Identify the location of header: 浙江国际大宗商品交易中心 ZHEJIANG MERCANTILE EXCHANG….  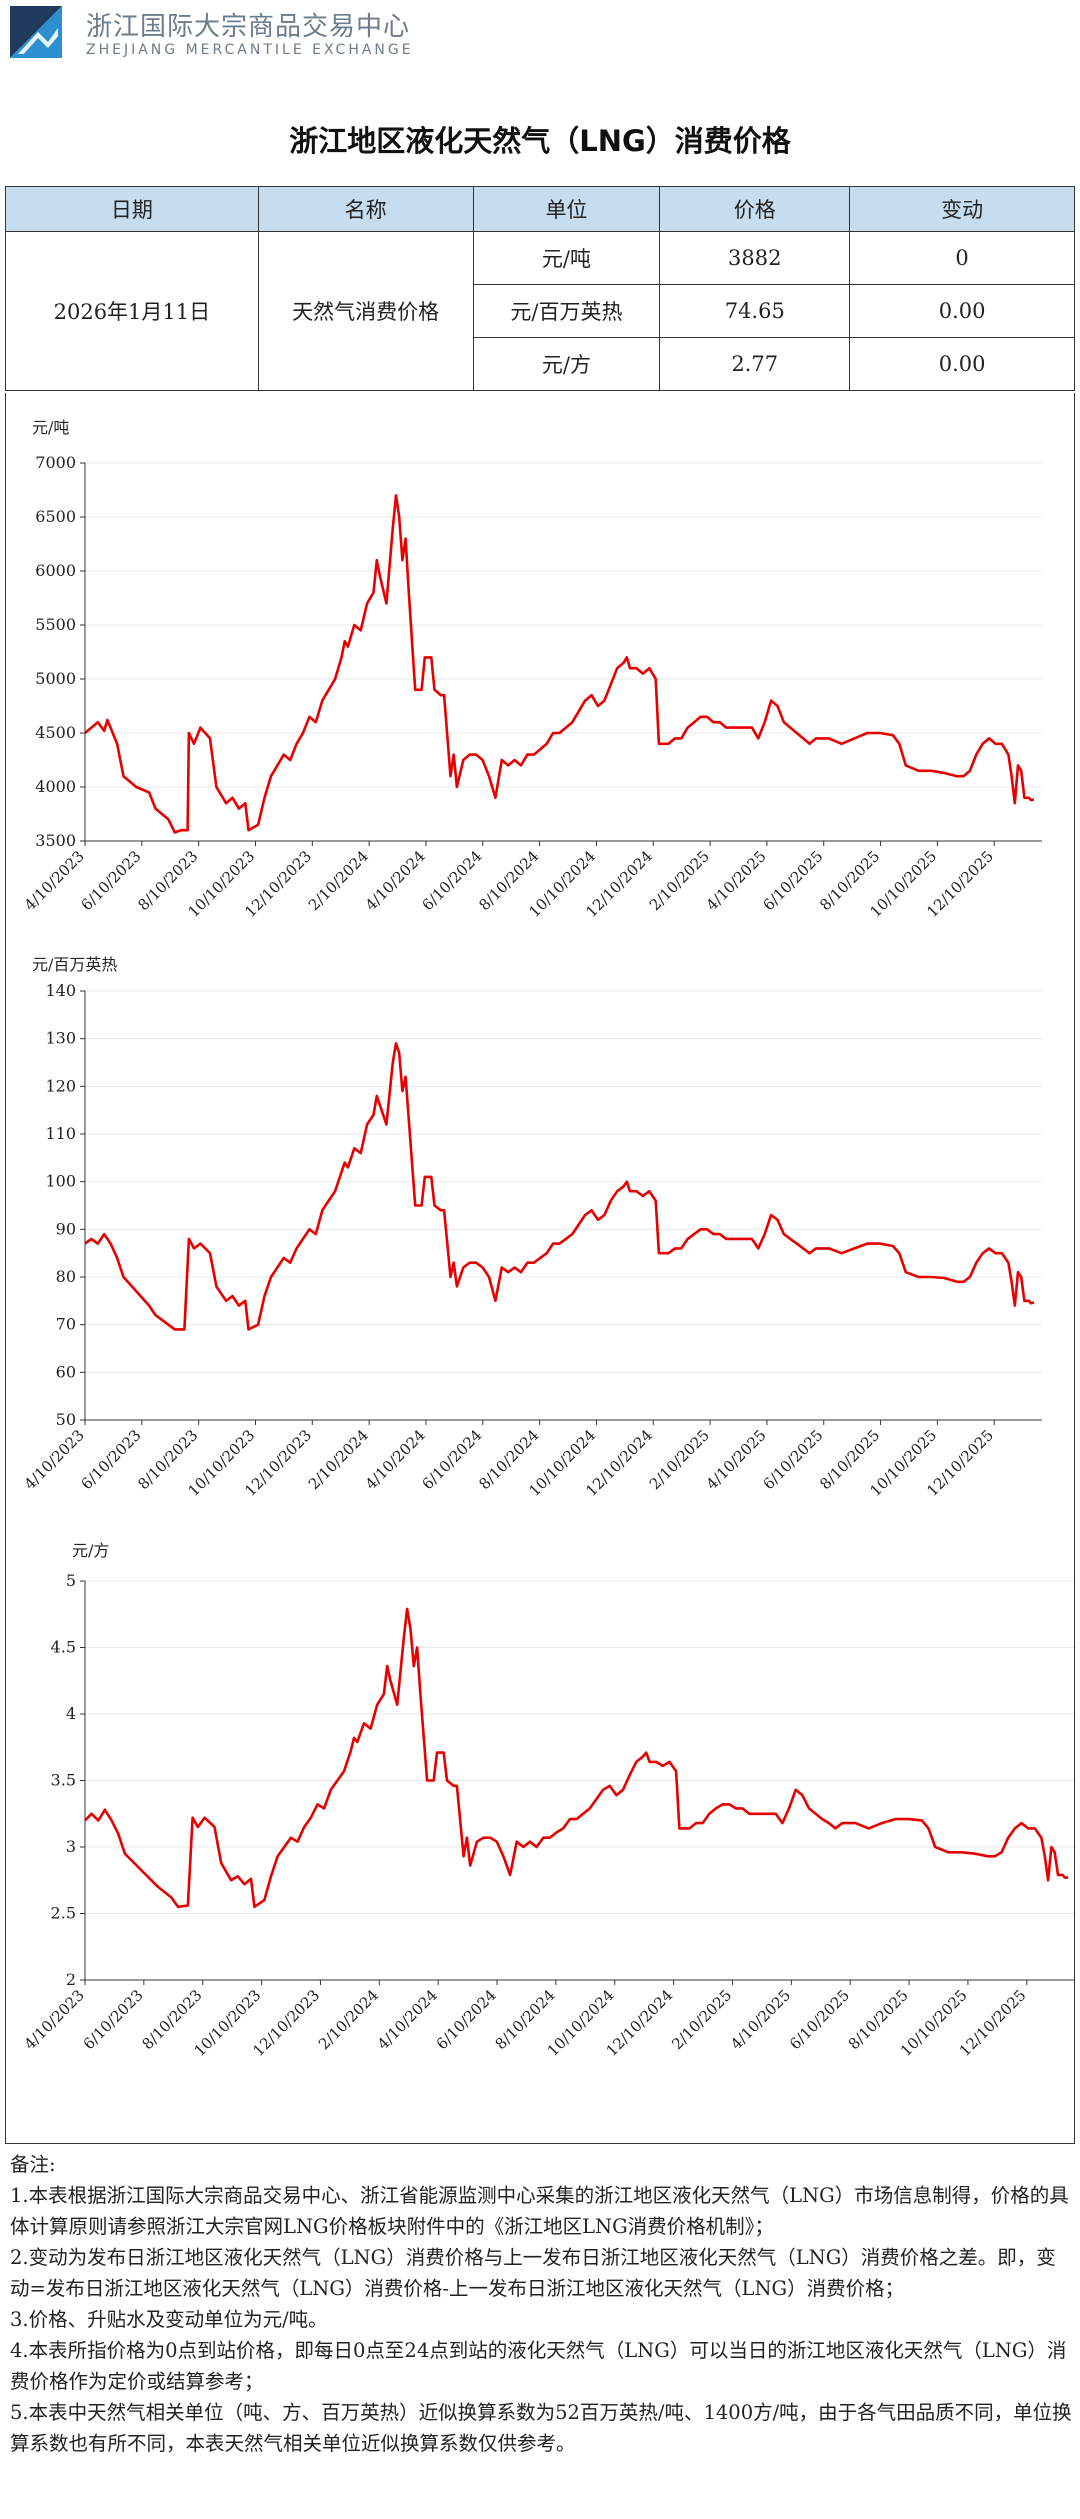
(540, 35).